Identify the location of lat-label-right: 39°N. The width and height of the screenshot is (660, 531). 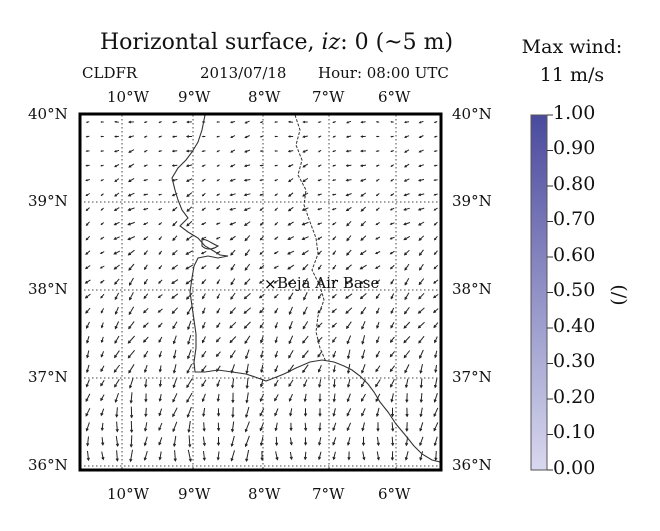
(472, 201).